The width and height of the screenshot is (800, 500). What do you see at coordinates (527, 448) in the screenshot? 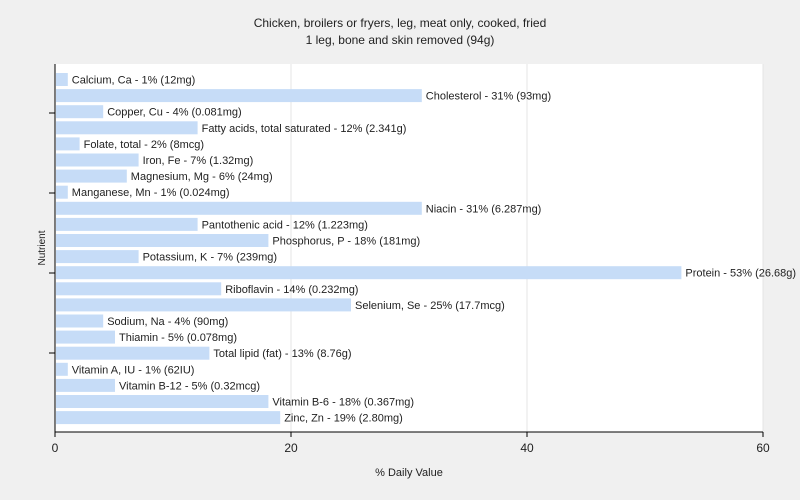
I see `x-tick-label: 40` at bounding box center [527, 448].